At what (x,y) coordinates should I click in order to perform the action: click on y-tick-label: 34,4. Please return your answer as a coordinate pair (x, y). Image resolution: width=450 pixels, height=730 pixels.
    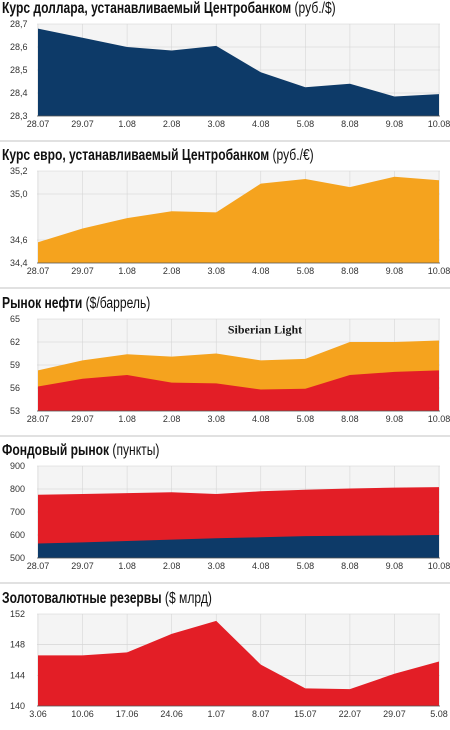
    Looking at the image, I should click on (19, 263).